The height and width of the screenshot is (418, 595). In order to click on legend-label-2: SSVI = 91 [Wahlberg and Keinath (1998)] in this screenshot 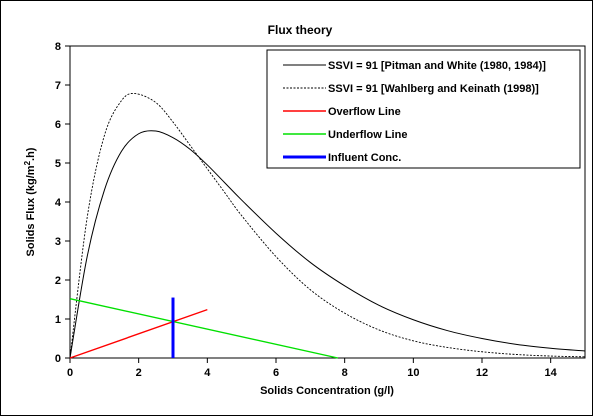, I will do `click(433, 89)`.